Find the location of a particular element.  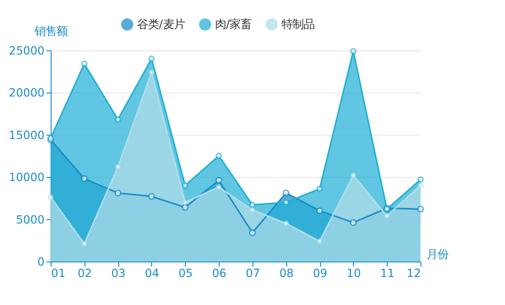

x-tick-label: 12 is located at coordinates (413, 273).